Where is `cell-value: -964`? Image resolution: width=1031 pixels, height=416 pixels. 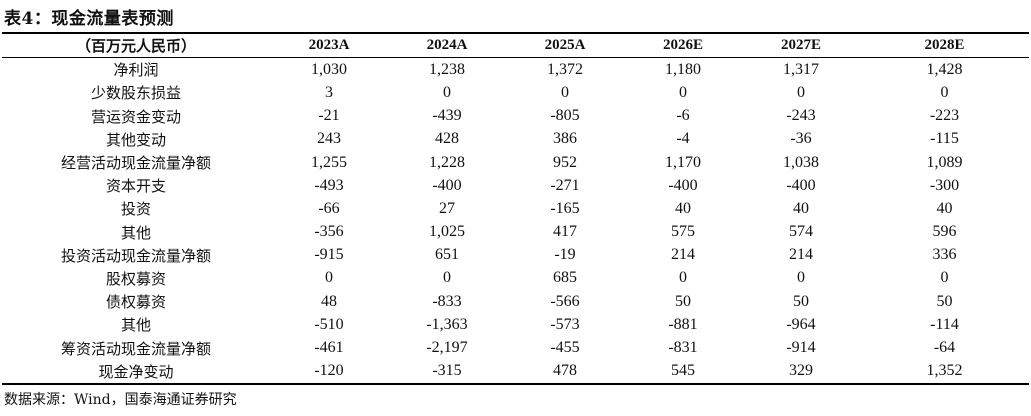 cell-value: -964 is located at coordinates (801, 324).